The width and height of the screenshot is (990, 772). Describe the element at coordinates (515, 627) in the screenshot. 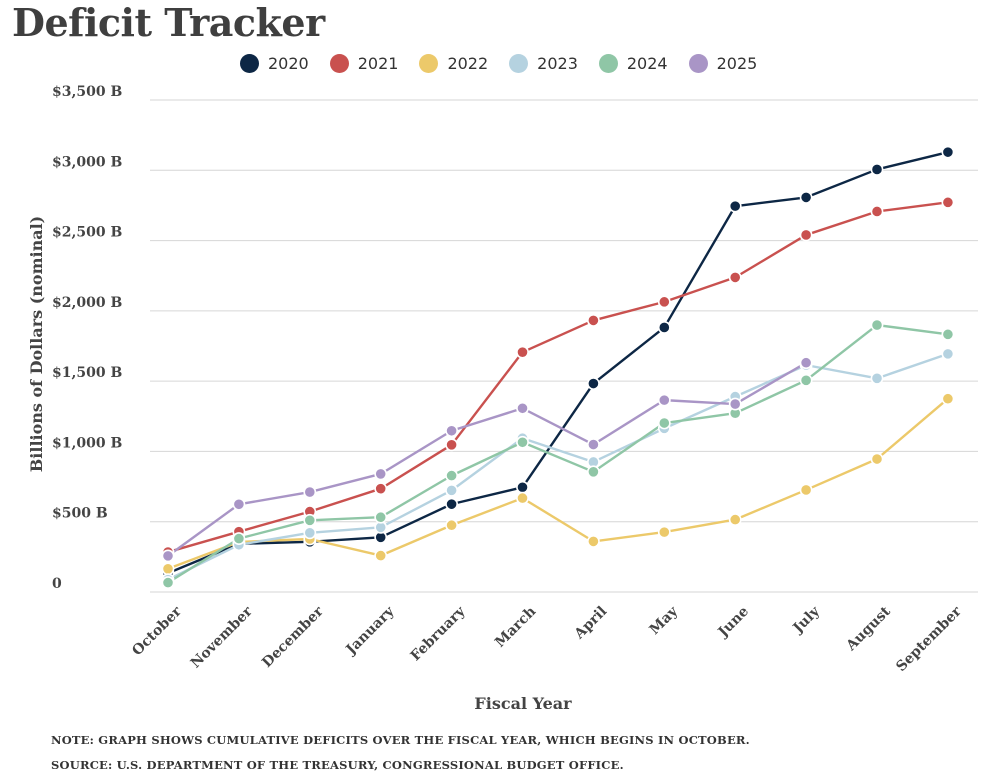

I see `x-tick-label: March` at that location.